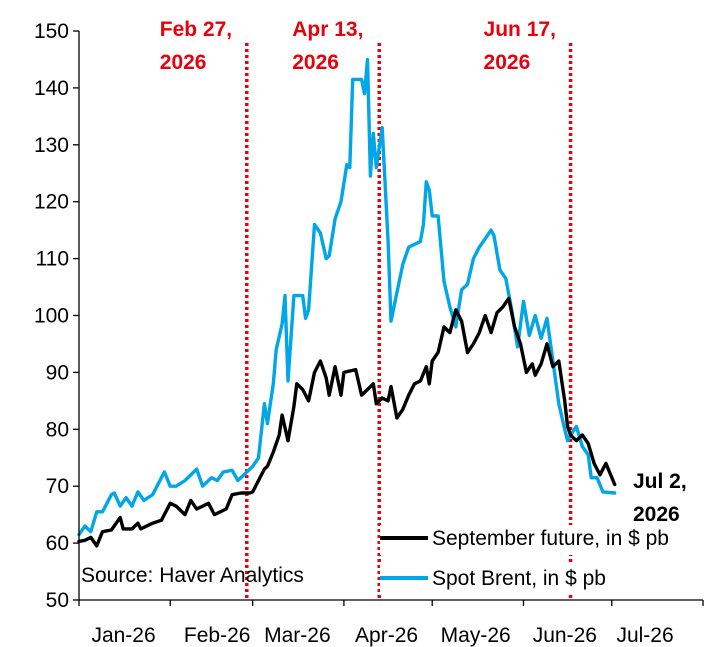 The width and height of the screenshot is (717, 647). What do you see at coordinates (520, 29) in the screenshot?
I see `event-label: Jun 17,` at bounding box center [520, 29].